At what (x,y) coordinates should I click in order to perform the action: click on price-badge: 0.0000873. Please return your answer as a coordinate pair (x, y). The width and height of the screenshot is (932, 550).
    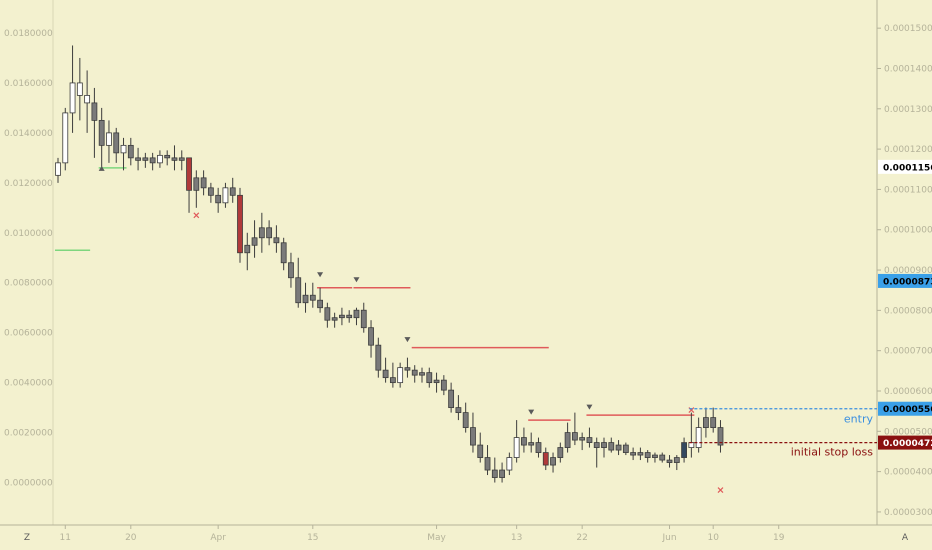
    Looking at the image, I should click on (905, 280).